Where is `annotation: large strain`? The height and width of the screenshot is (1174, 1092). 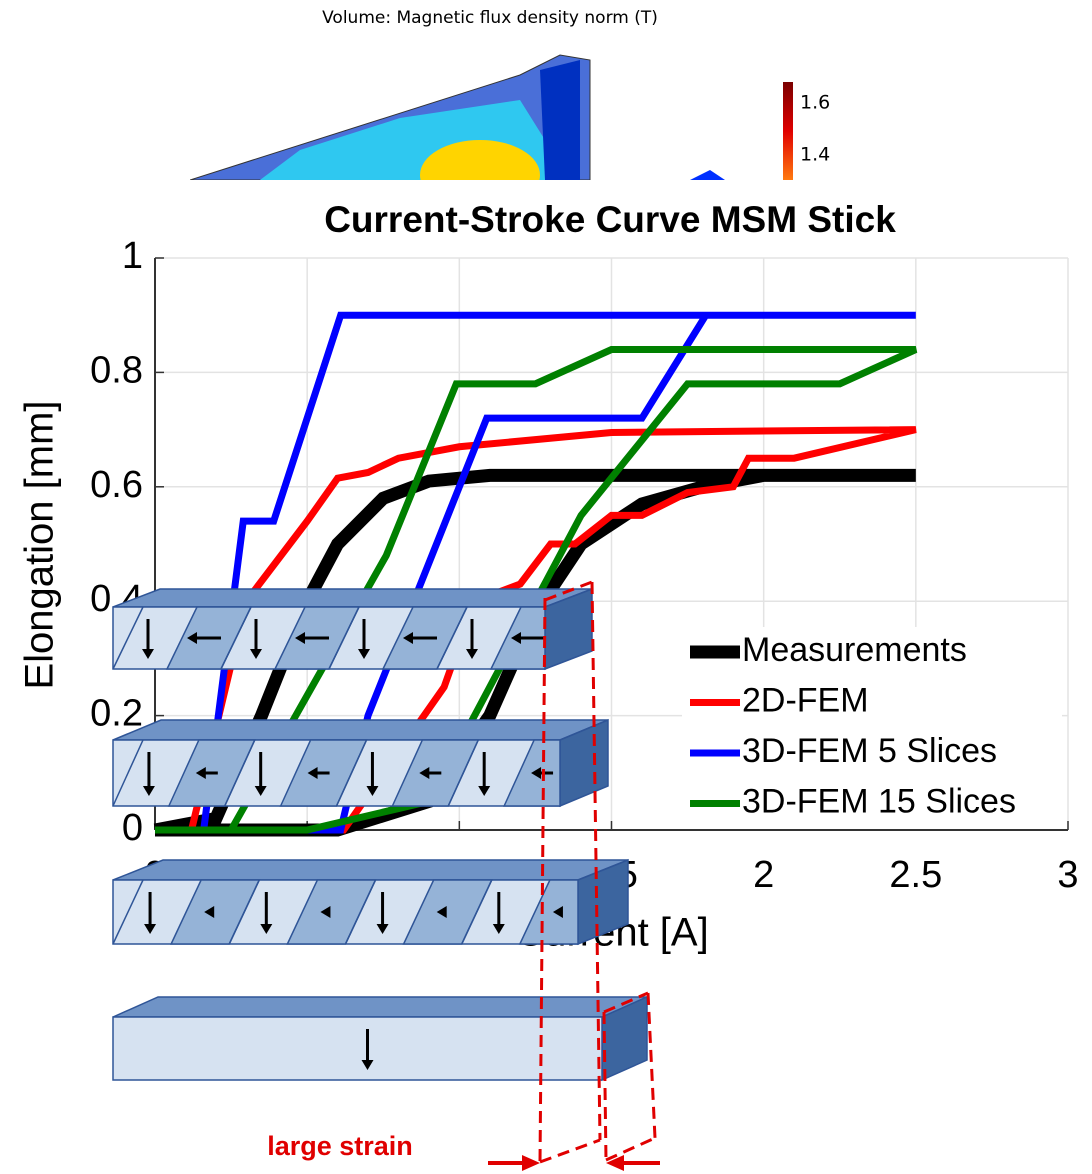
annotation: large strain is located at coordinates (340, 1146).